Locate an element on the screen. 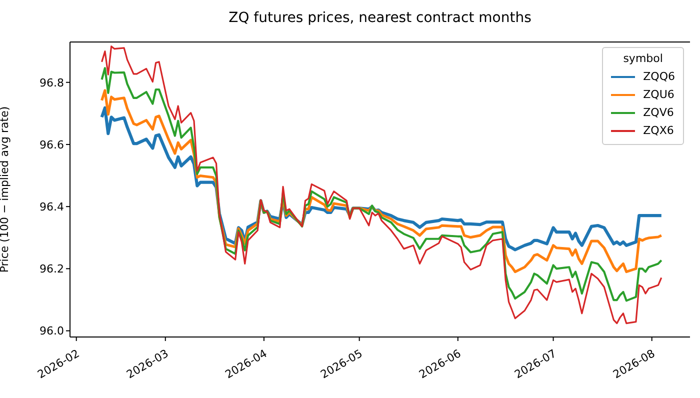 The height and width of the screenshot is (398, 700). y-tick-label: 96.8 is located at coordinates (52, 83).